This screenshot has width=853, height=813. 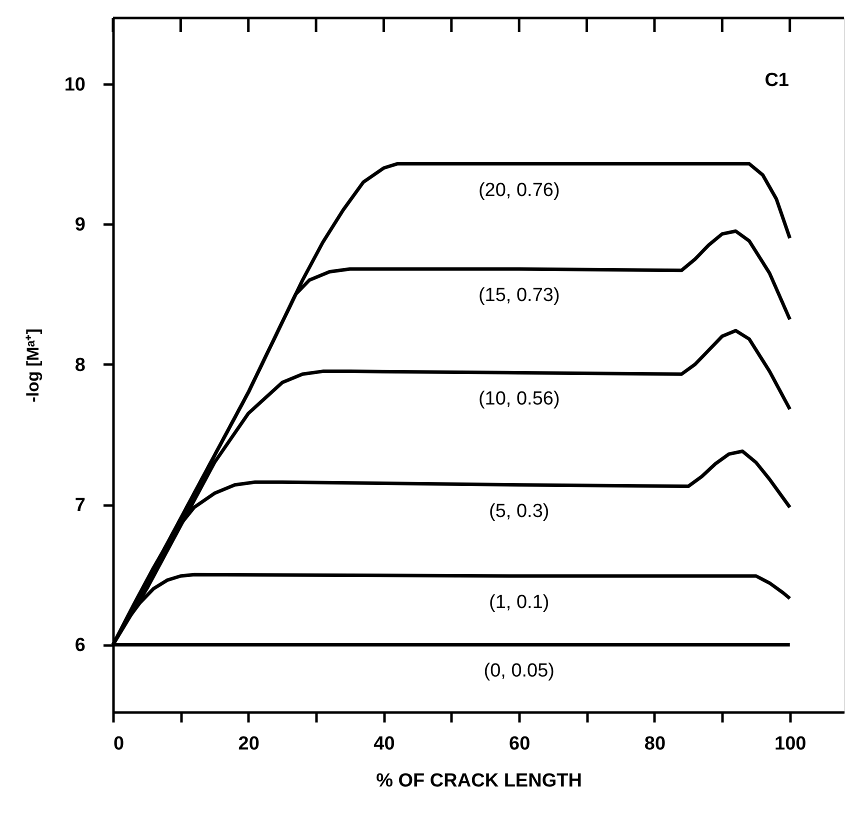 I want to click on y-tick-label: 6, so click(x=80, y=645).